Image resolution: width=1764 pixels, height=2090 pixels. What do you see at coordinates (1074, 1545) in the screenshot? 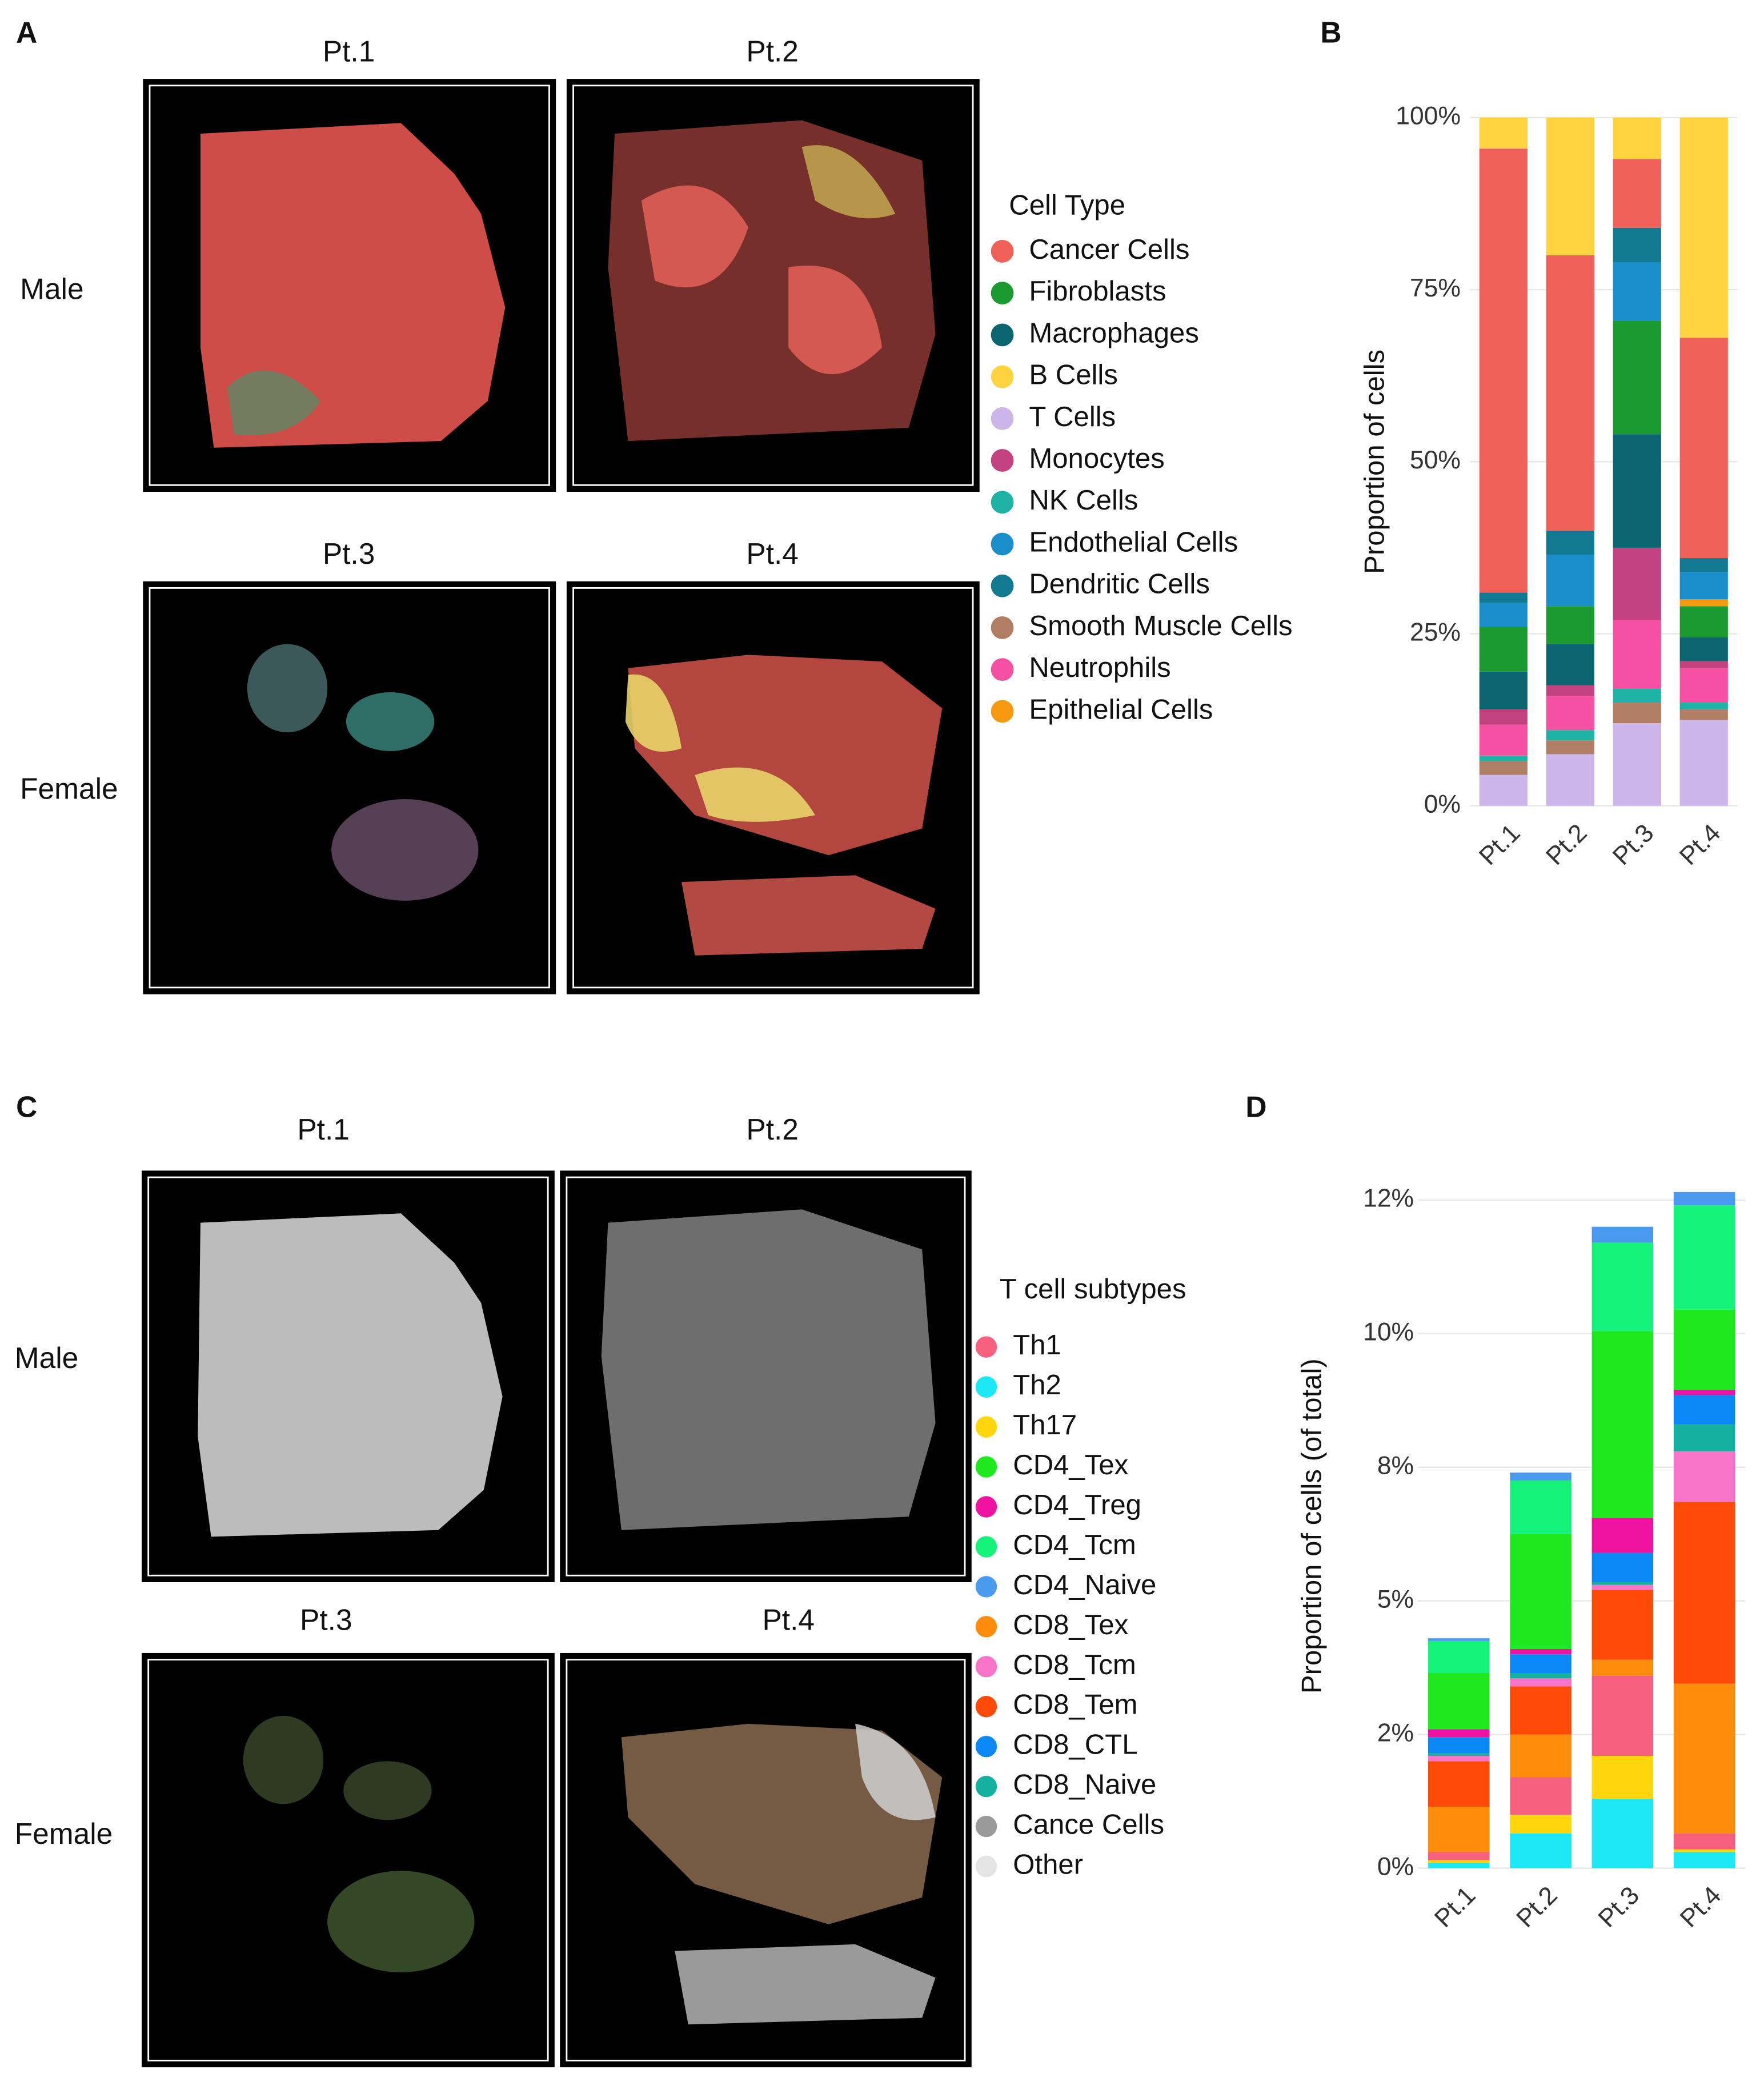
I see `legend-label: CD4_Tcm` at bounding box center [1074, 1545].